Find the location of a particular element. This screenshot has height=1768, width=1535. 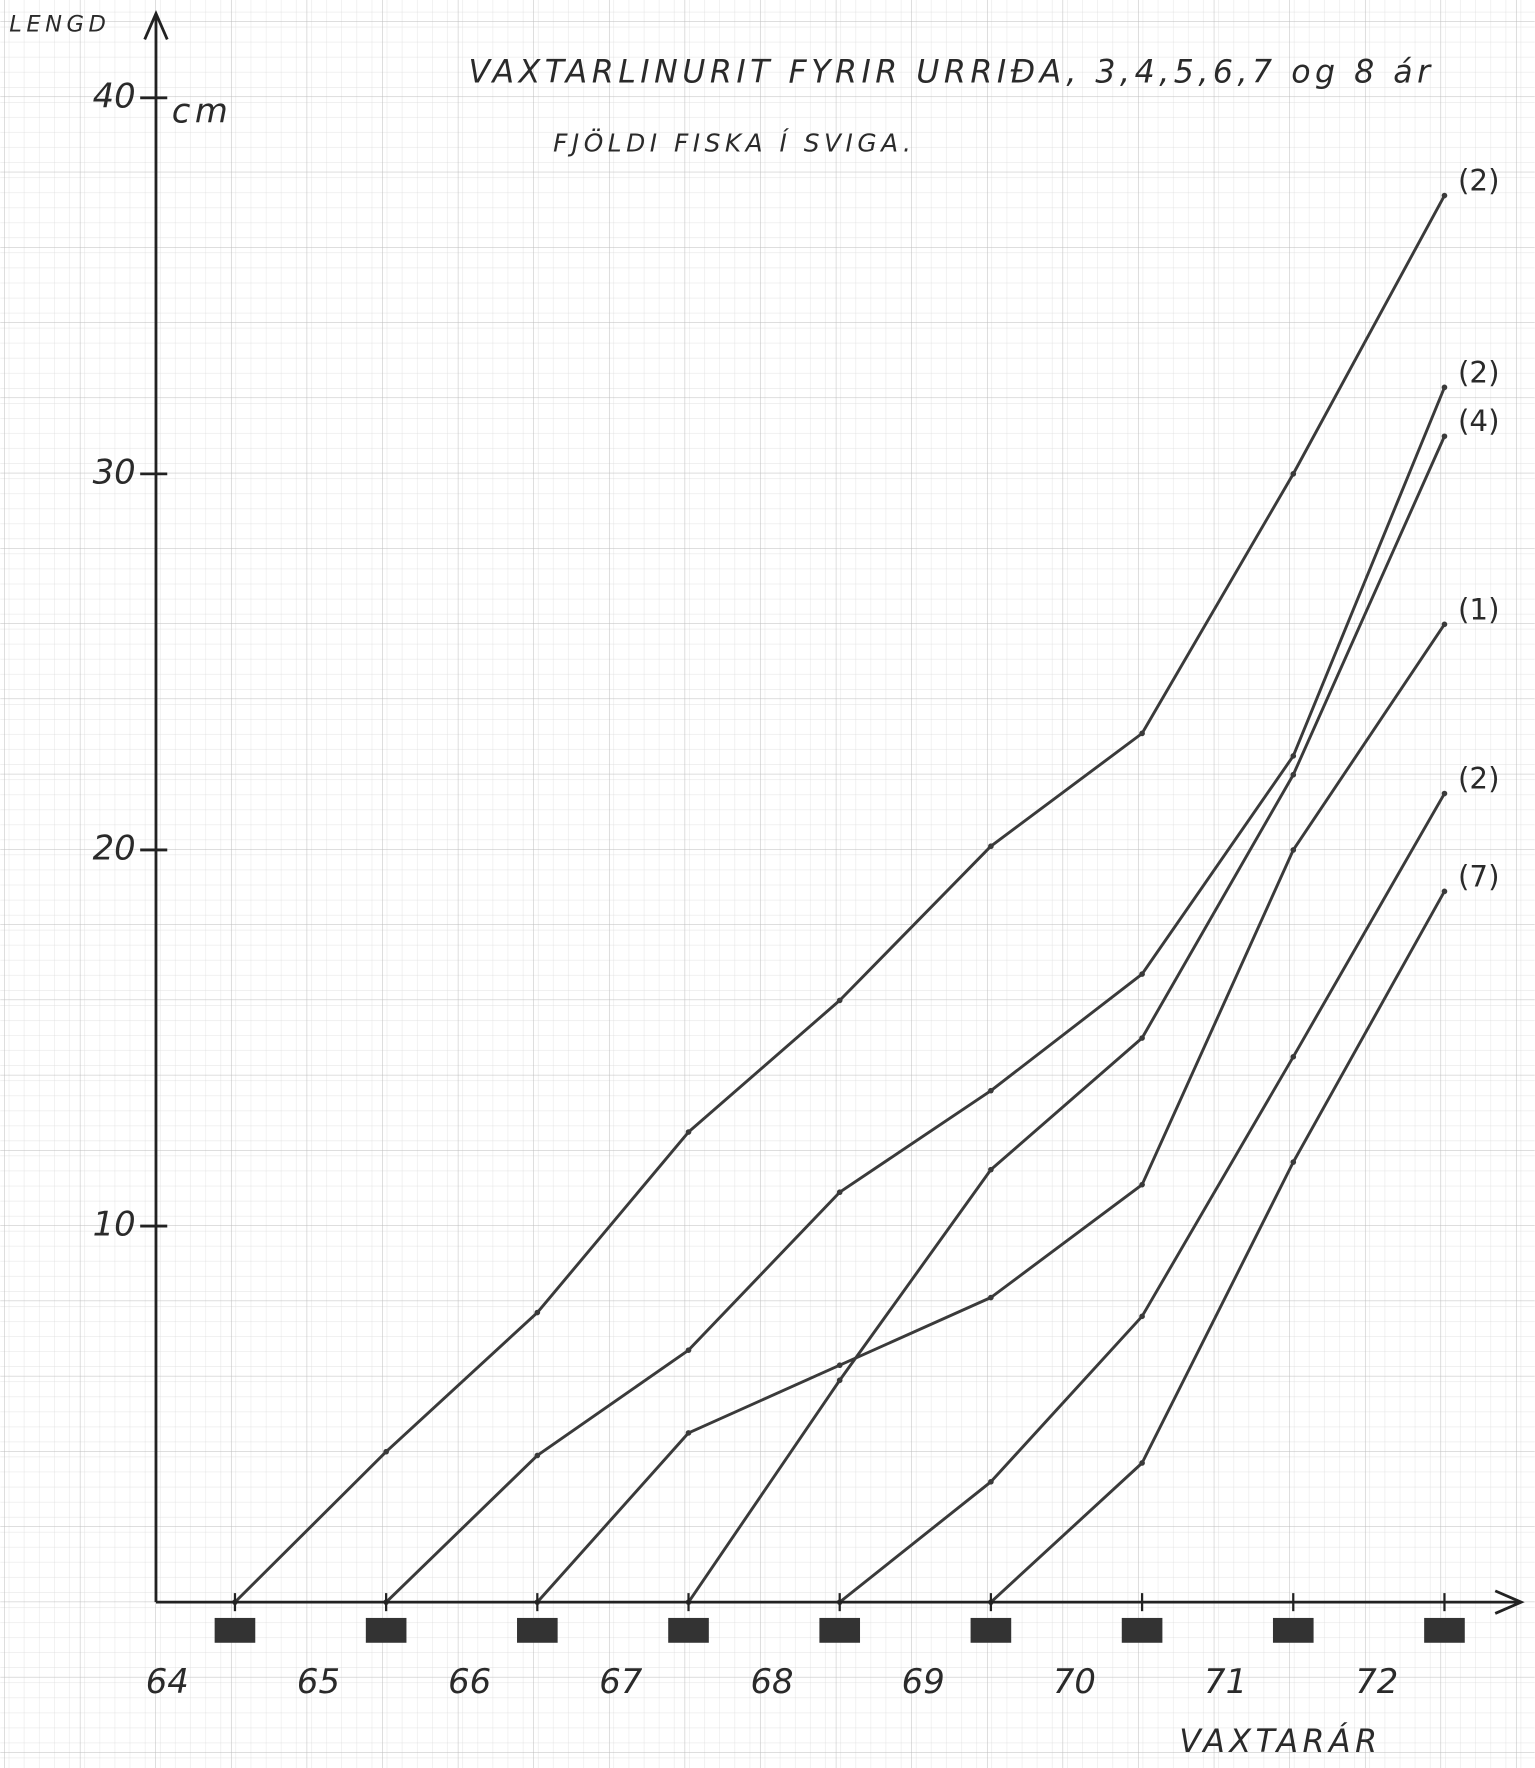

y-tick-label: 40 is located at coordinates (114, 95).